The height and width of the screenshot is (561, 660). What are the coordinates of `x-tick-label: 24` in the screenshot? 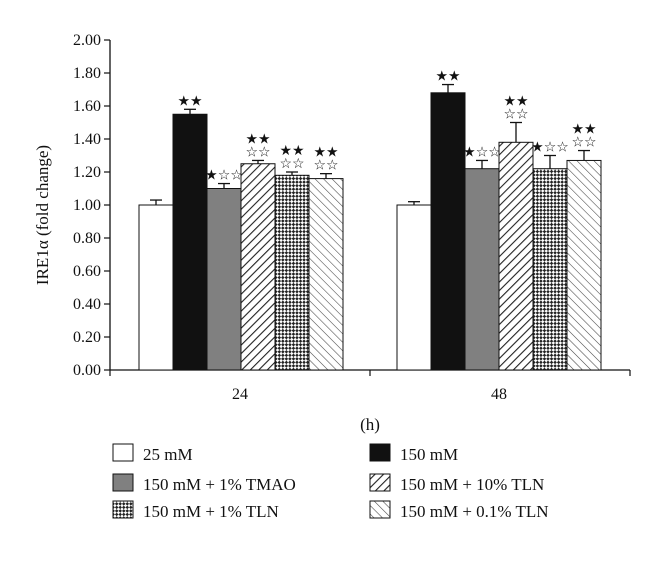 It's located at (240, 394).